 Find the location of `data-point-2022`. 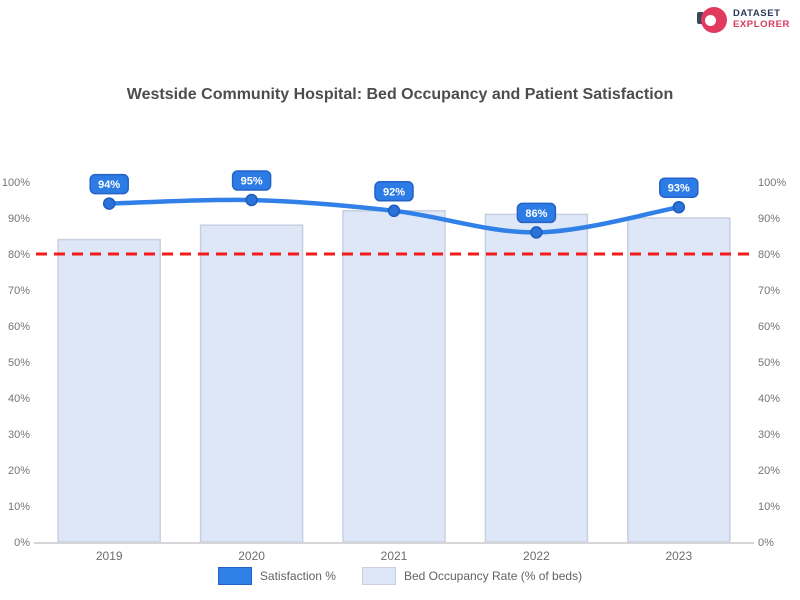

data-point-2022 is located at coordinates (536, 232).